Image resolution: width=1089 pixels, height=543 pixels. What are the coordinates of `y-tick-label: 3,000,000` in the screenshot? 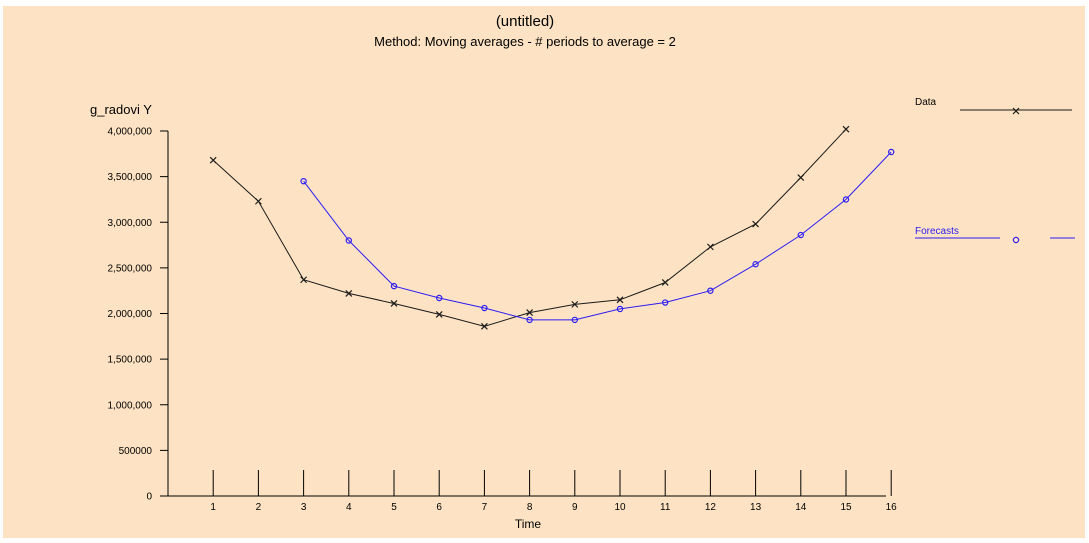 It's located at (130, 223).